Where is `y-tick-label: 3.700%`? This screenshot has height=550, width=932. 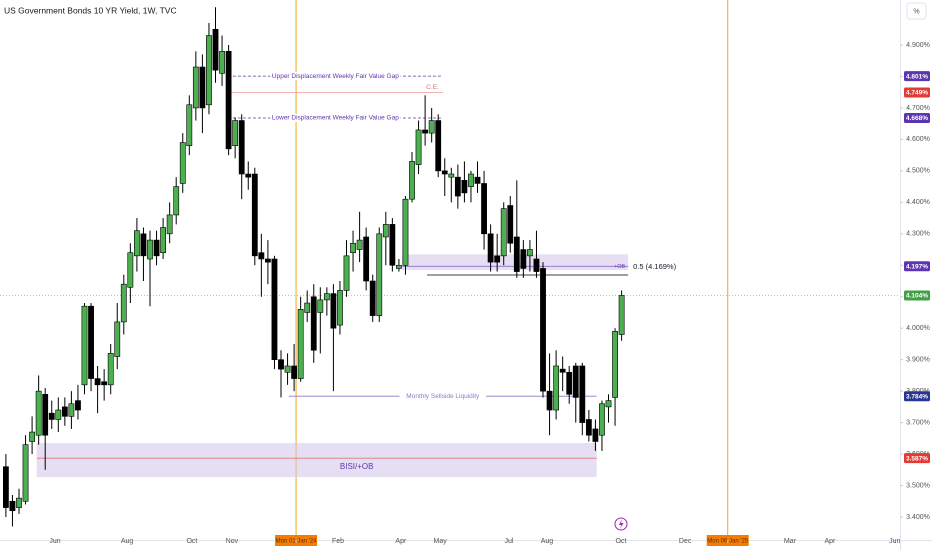
y-tick-label: 3.700% is located at coordinates (918, 422).